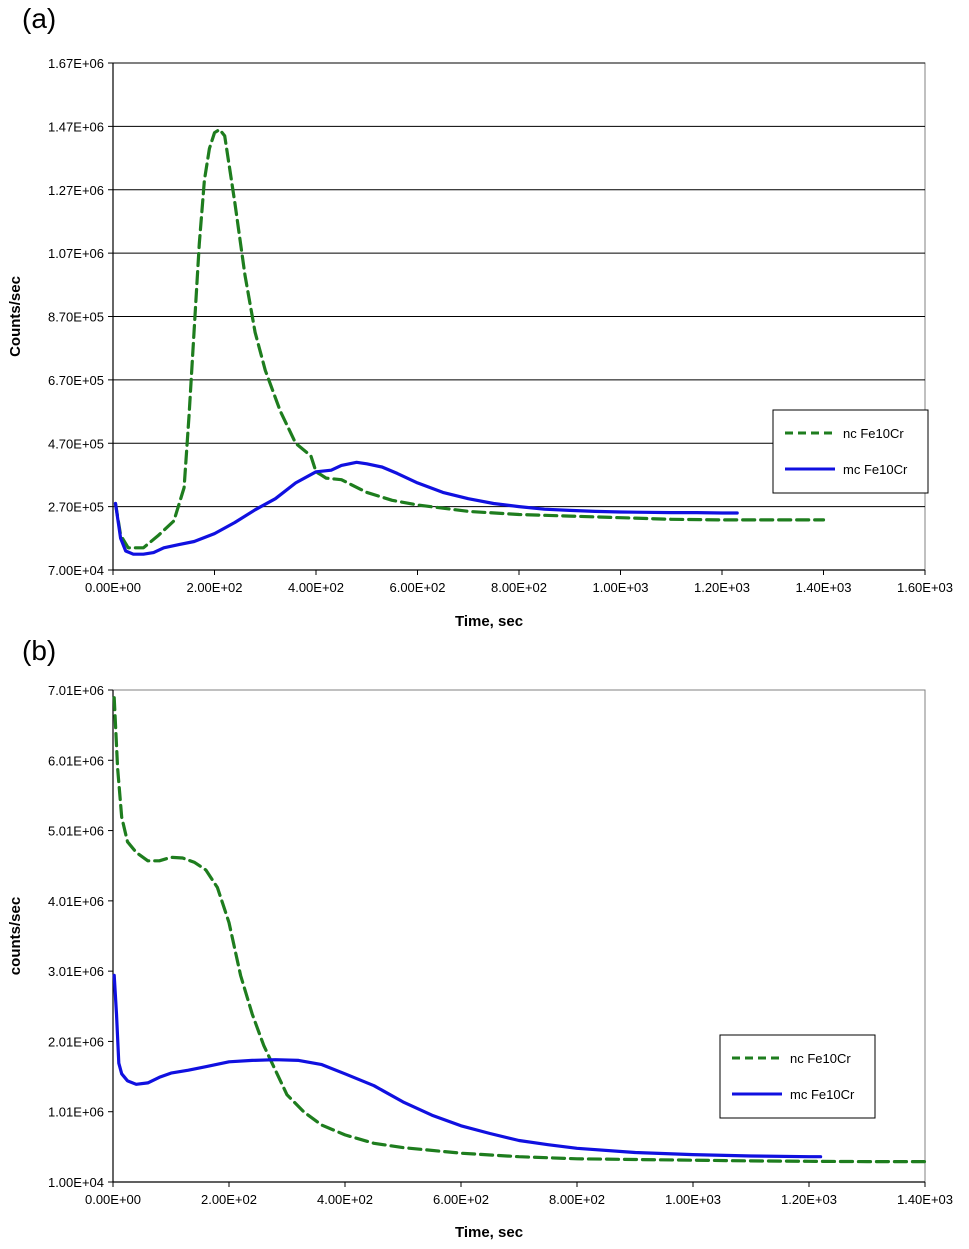 The image size is (969, 1249). What do you see at coordinates (76, 380) in the screenshot?
I see `y-tick-label: 6.70E+05` at bounding box center [76, 380].